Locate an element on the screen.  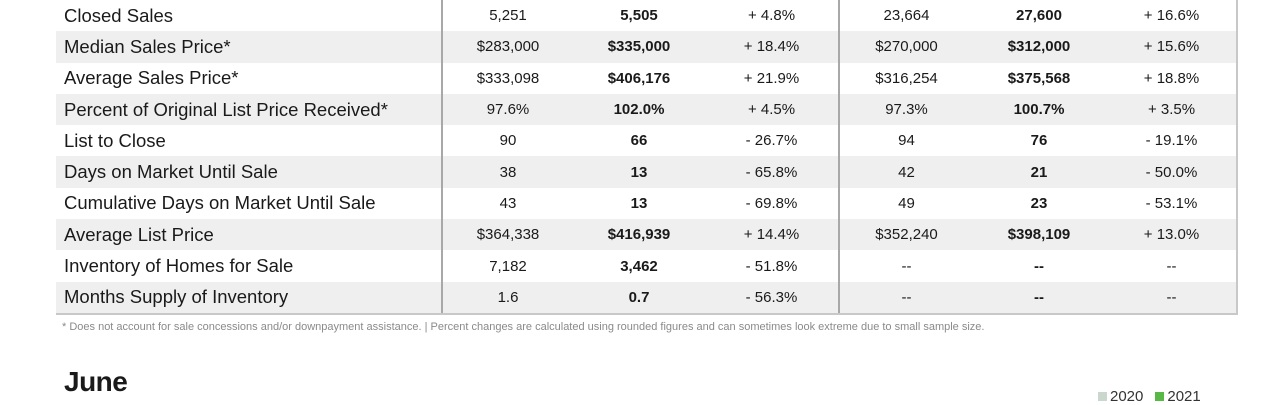
cell-e: 27,600 is located at coordinates (1039, 16).